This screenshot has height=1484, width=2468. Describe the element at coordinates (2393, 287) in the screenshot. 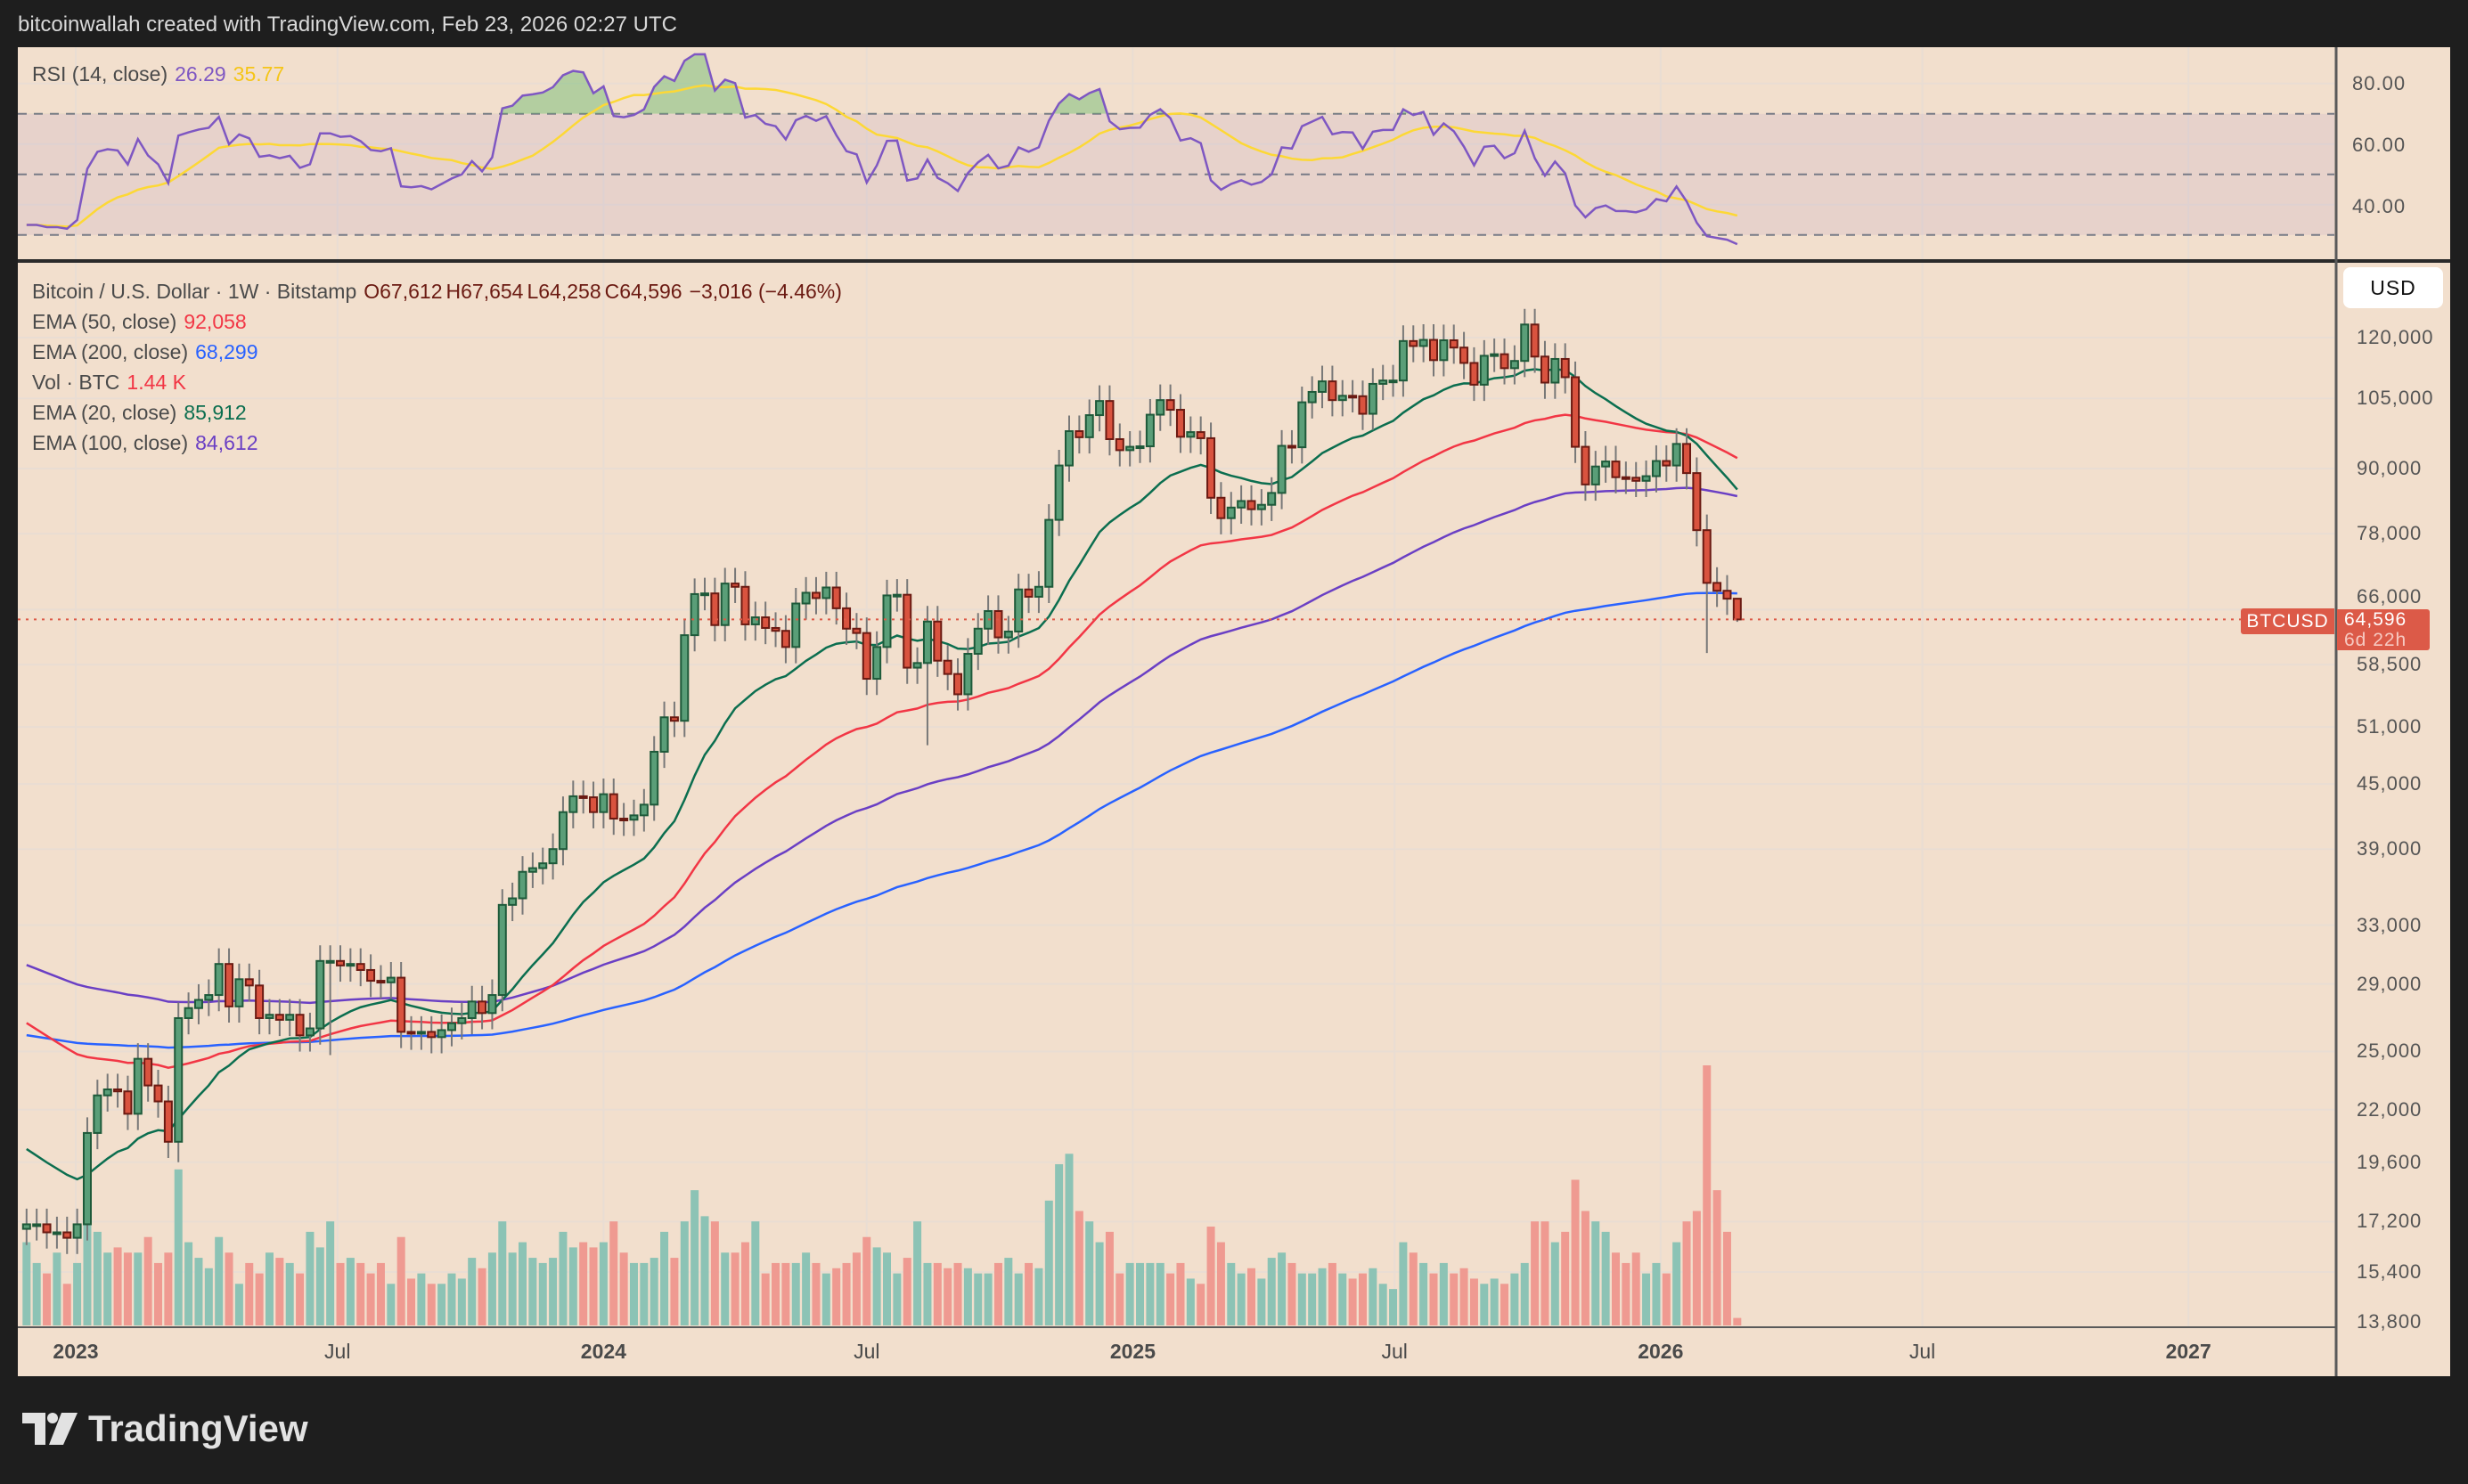

I see `currency-button: USD` at that location.